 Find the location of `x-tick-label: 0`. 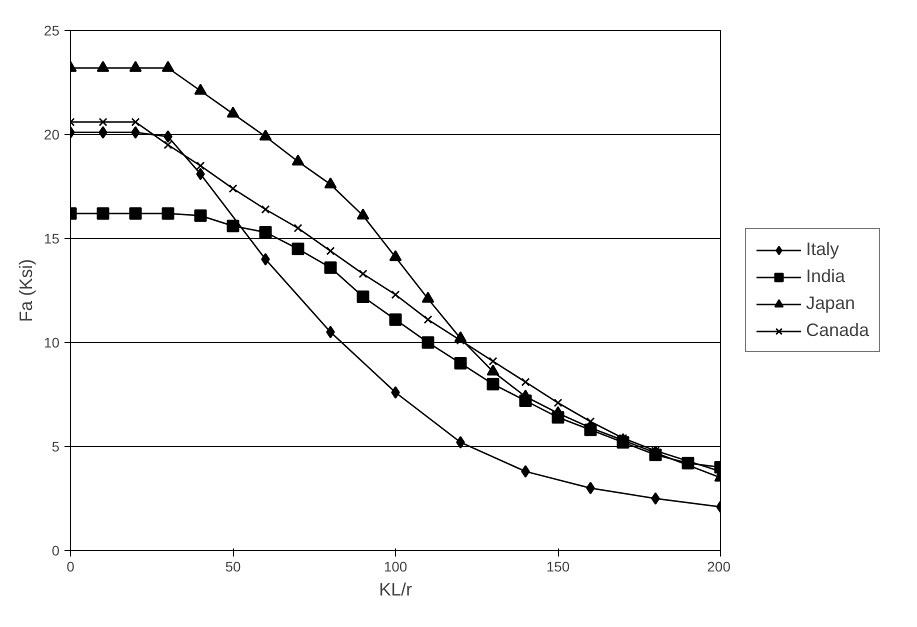

x-tick-label: 0 is located at coordinates (70, 566).